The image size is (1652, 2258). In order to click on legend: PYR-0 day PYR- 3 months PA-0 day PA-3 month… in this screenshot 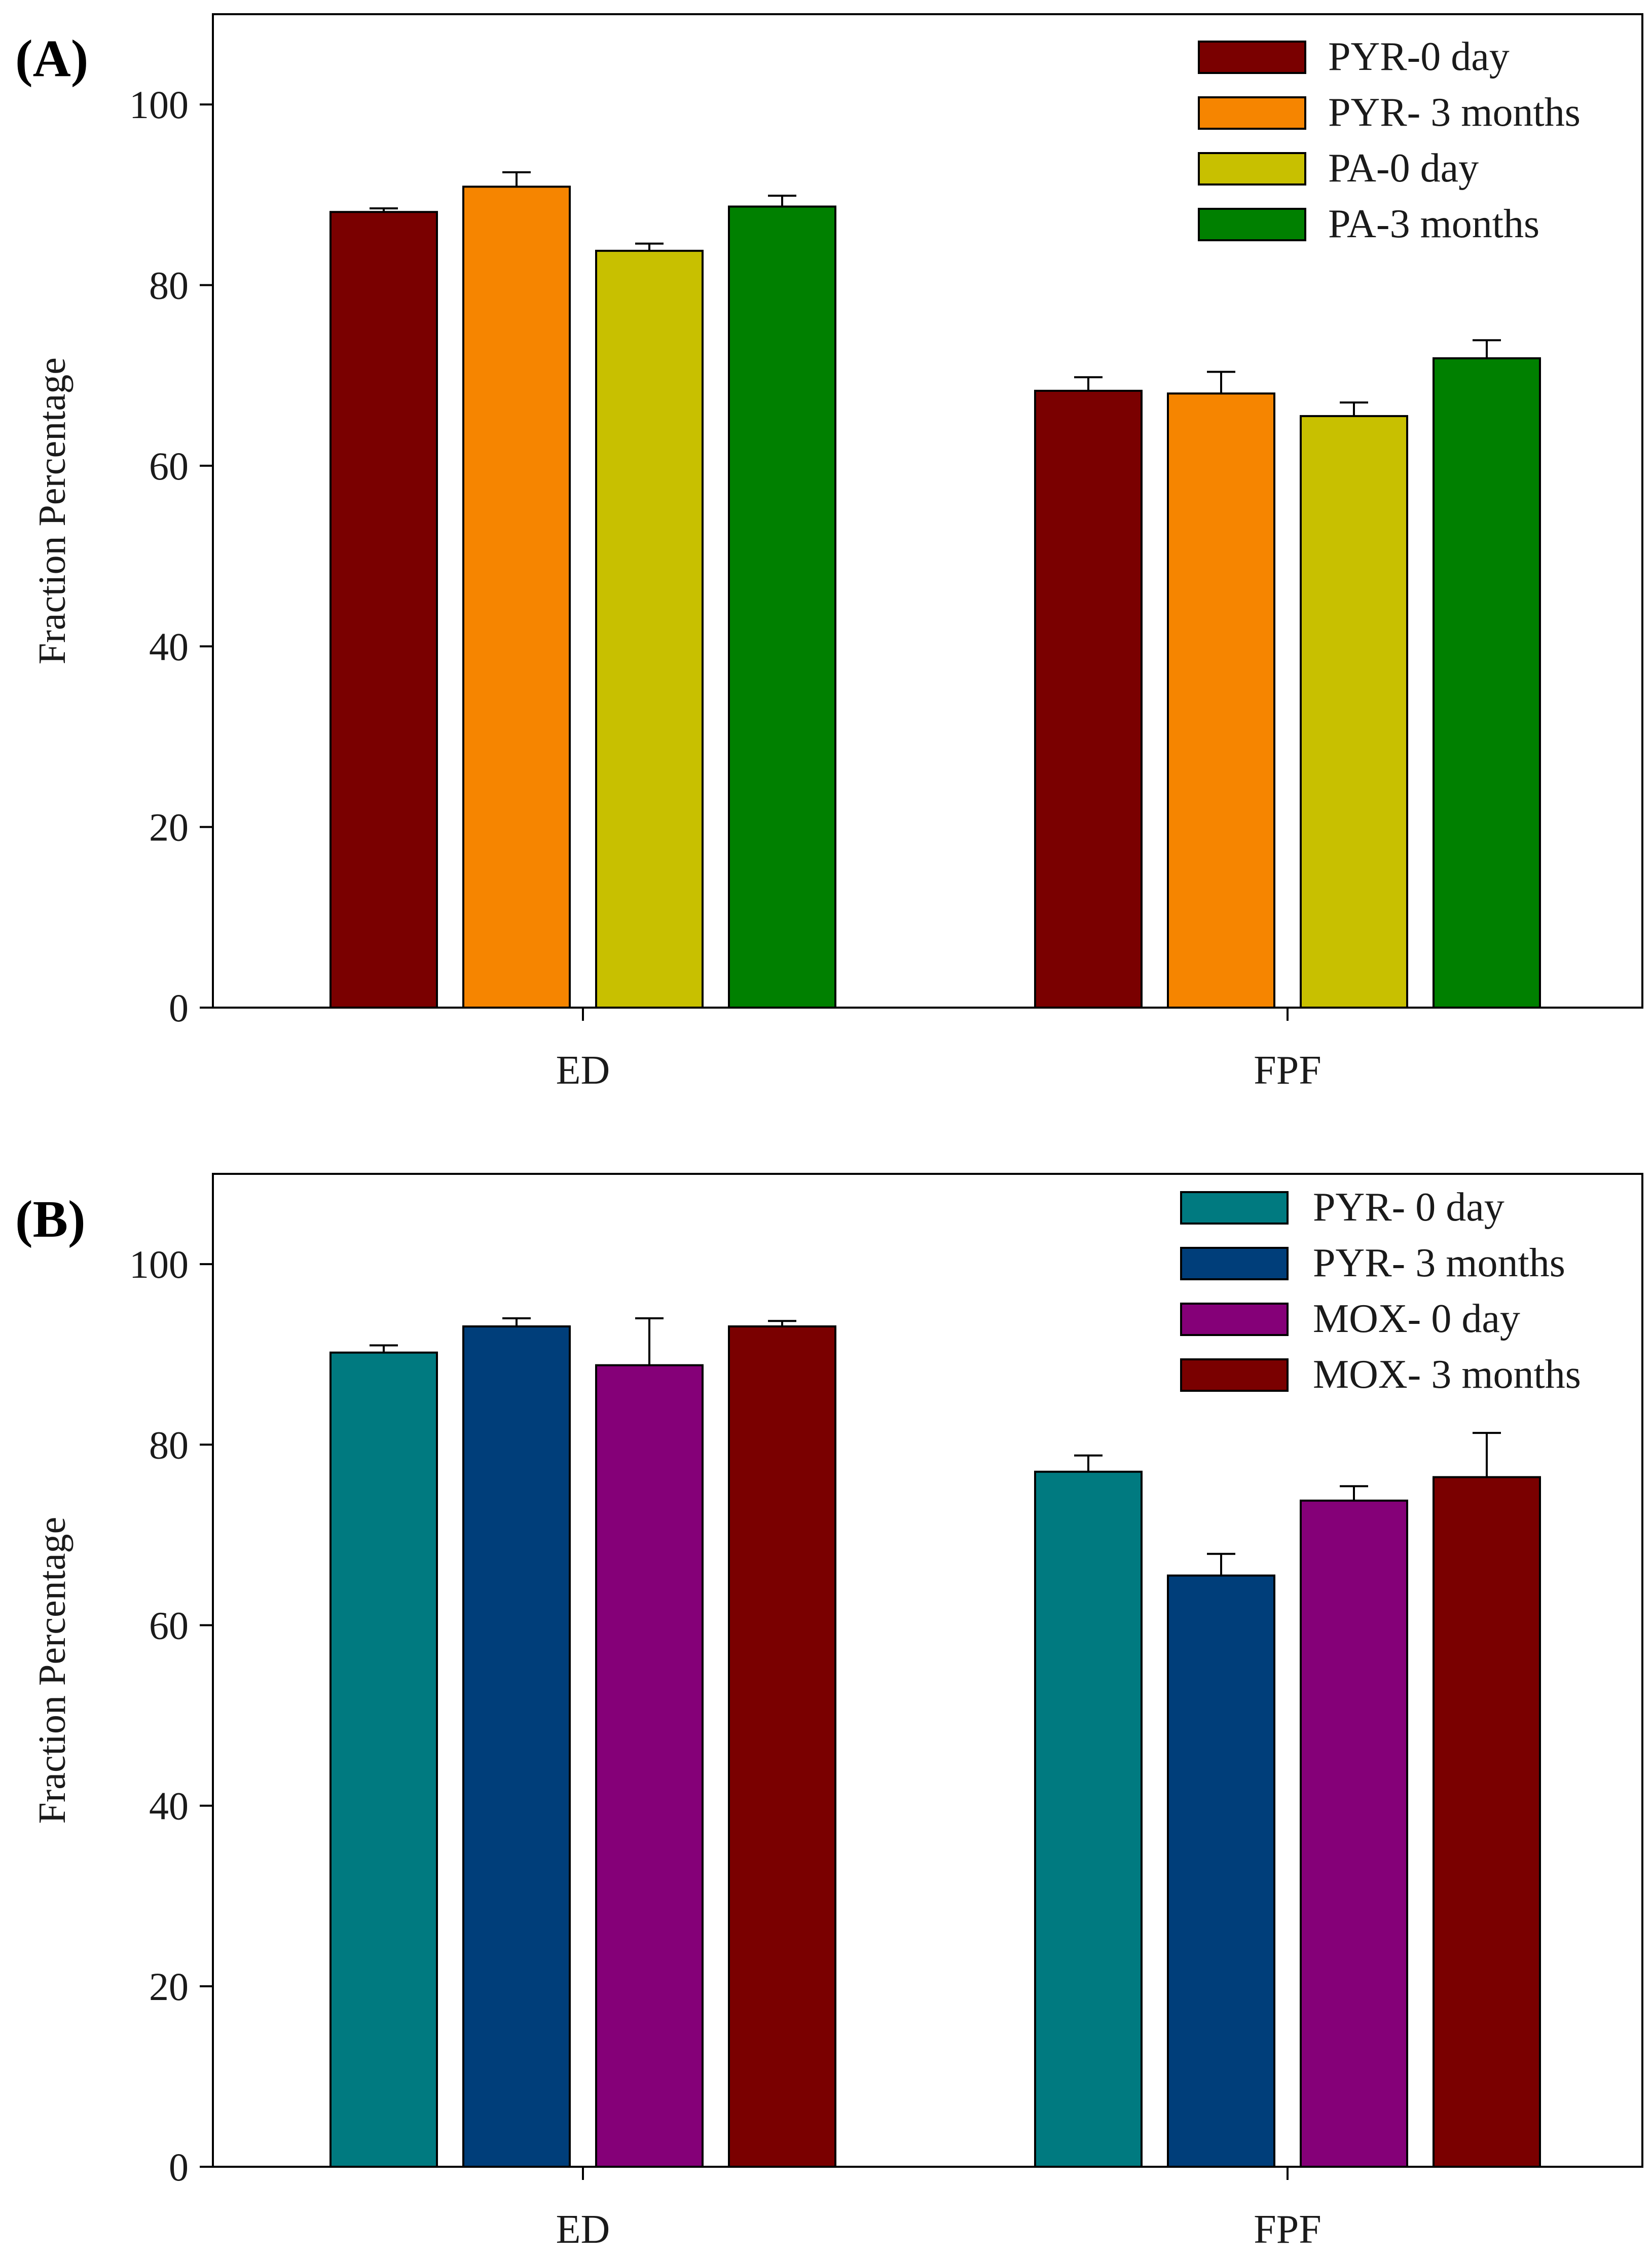, I will do `click(1389, 140)`.